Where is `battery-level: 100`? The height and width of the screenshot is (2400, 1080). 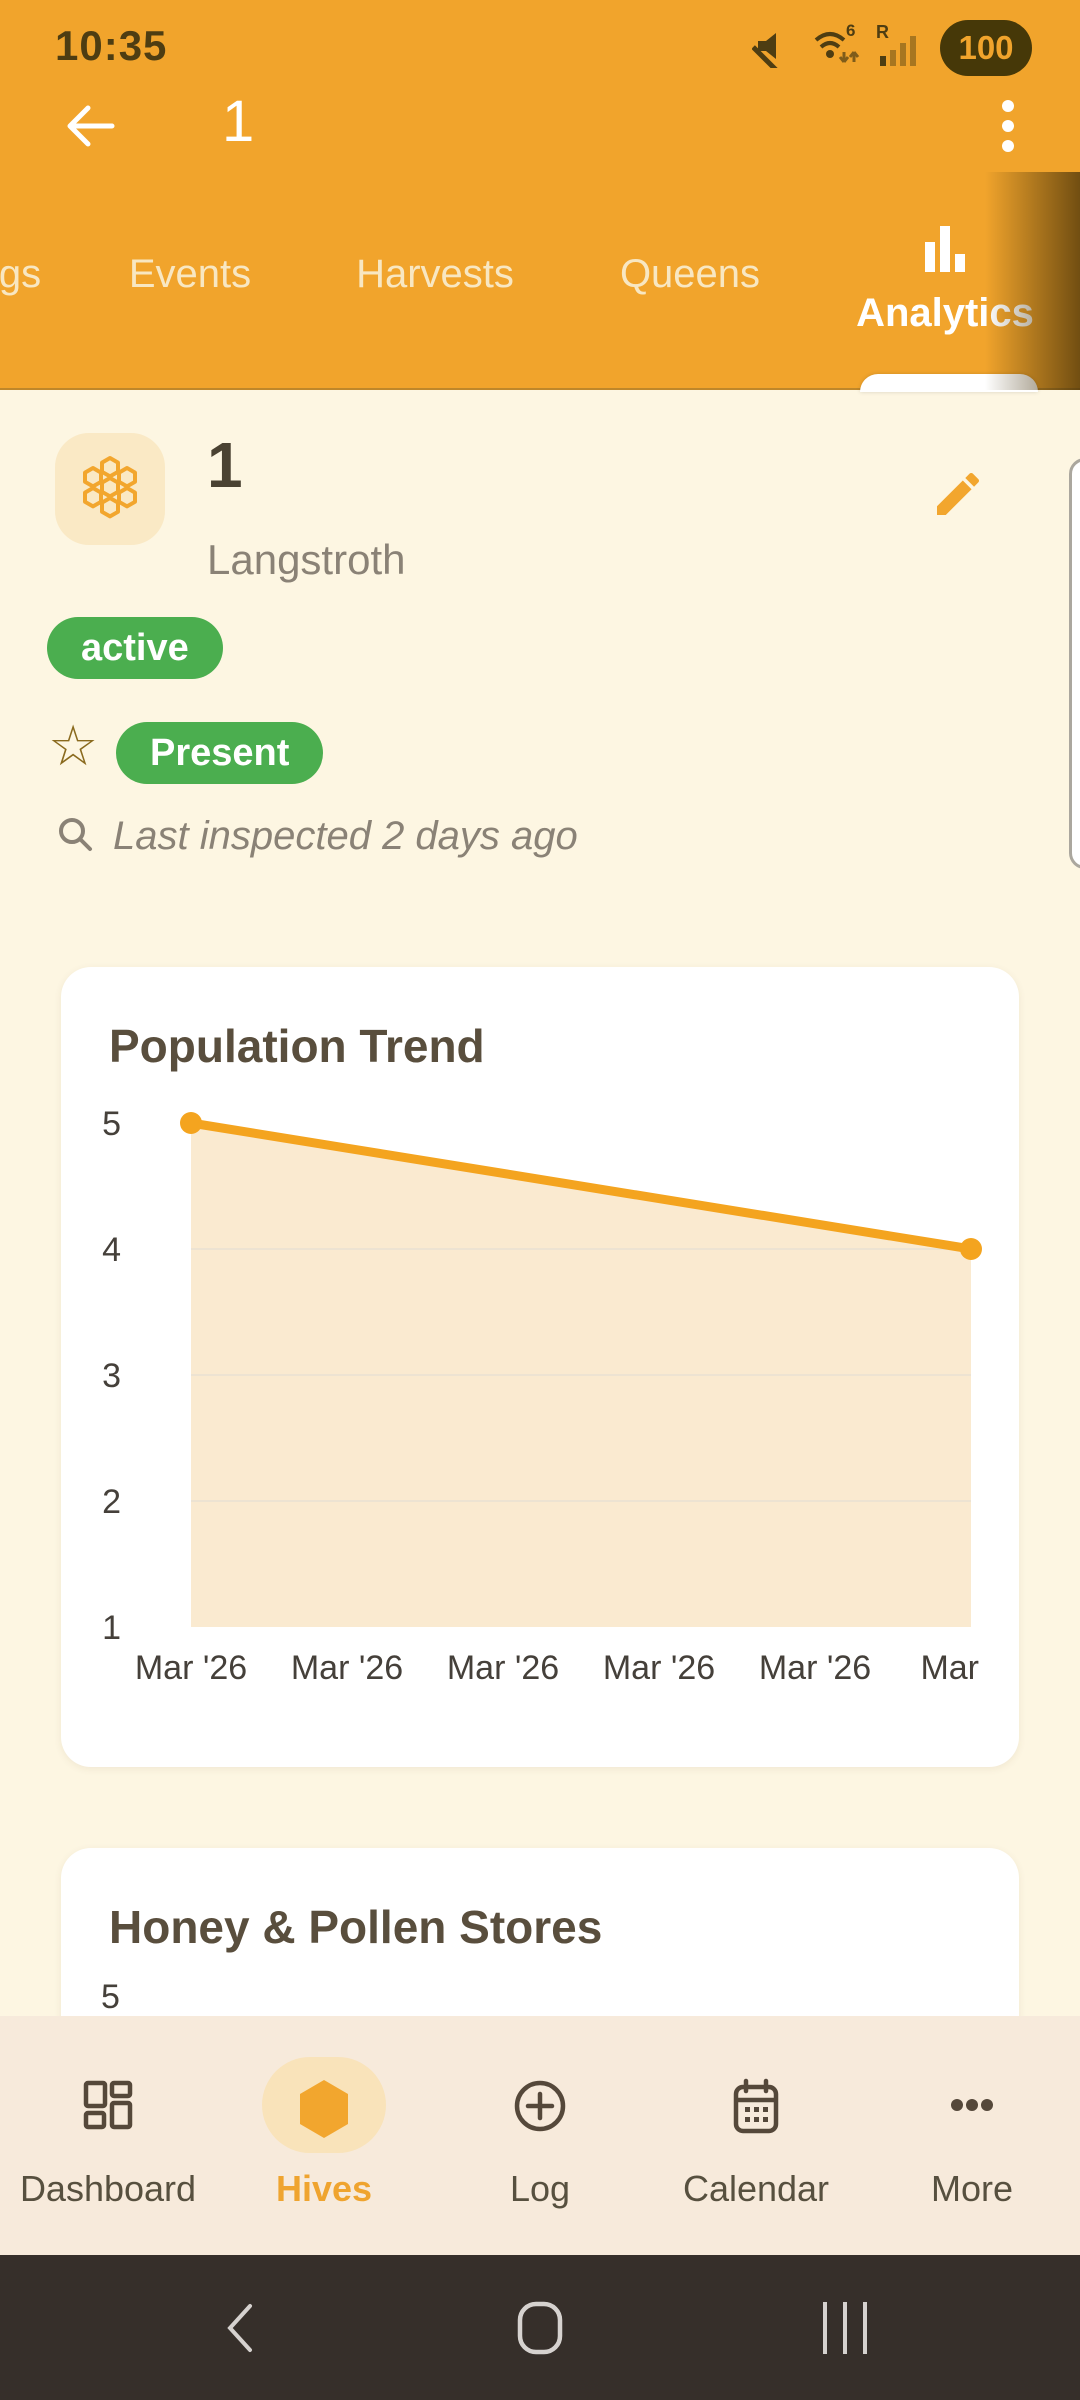 battery-level: 100 is located at coordinates (986, 47).